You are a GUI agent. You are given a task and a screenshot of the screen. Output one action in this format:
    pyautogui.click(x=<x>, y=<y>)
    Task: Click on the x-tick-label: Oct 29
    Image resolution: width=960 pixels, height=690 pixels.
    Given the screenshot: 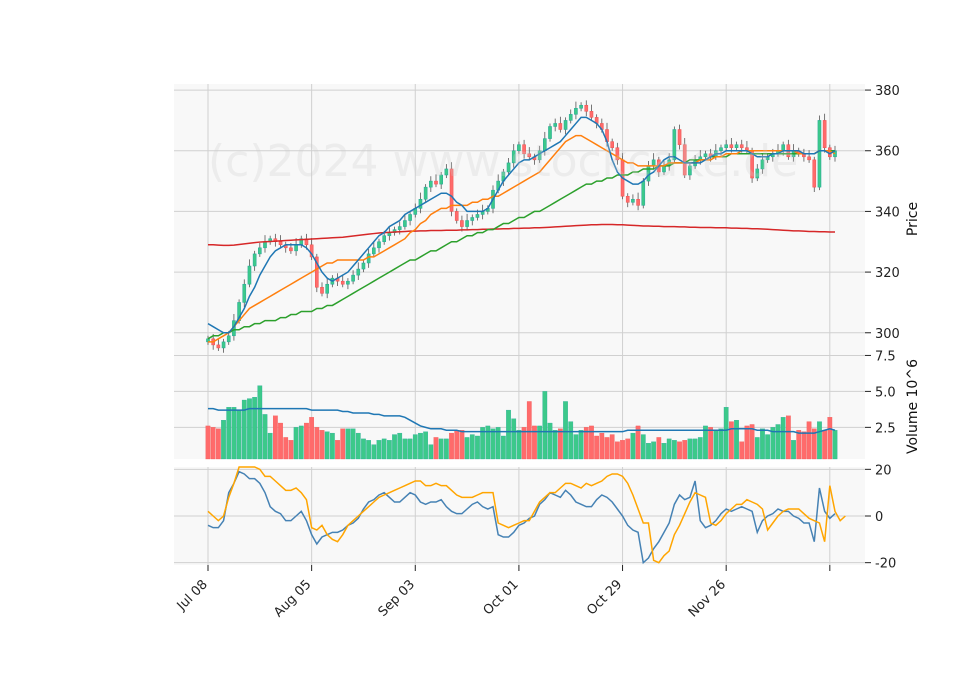 What is the action you would take?
    pyautogui.click(x=604, y=597)
    